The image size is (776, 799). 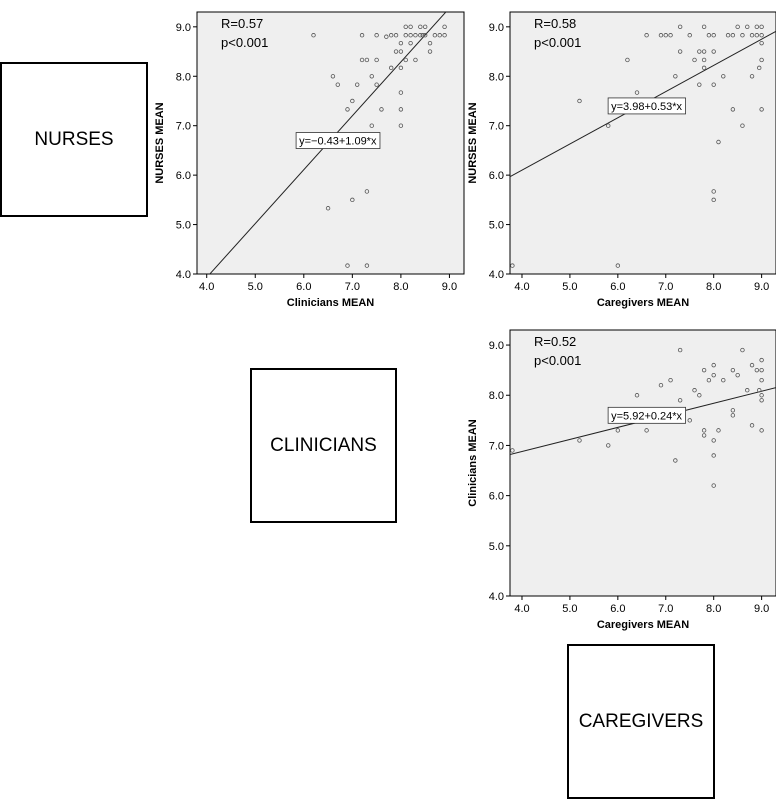 I want to click on nurses-label-box: NURSES, so click(x=74, y=139).